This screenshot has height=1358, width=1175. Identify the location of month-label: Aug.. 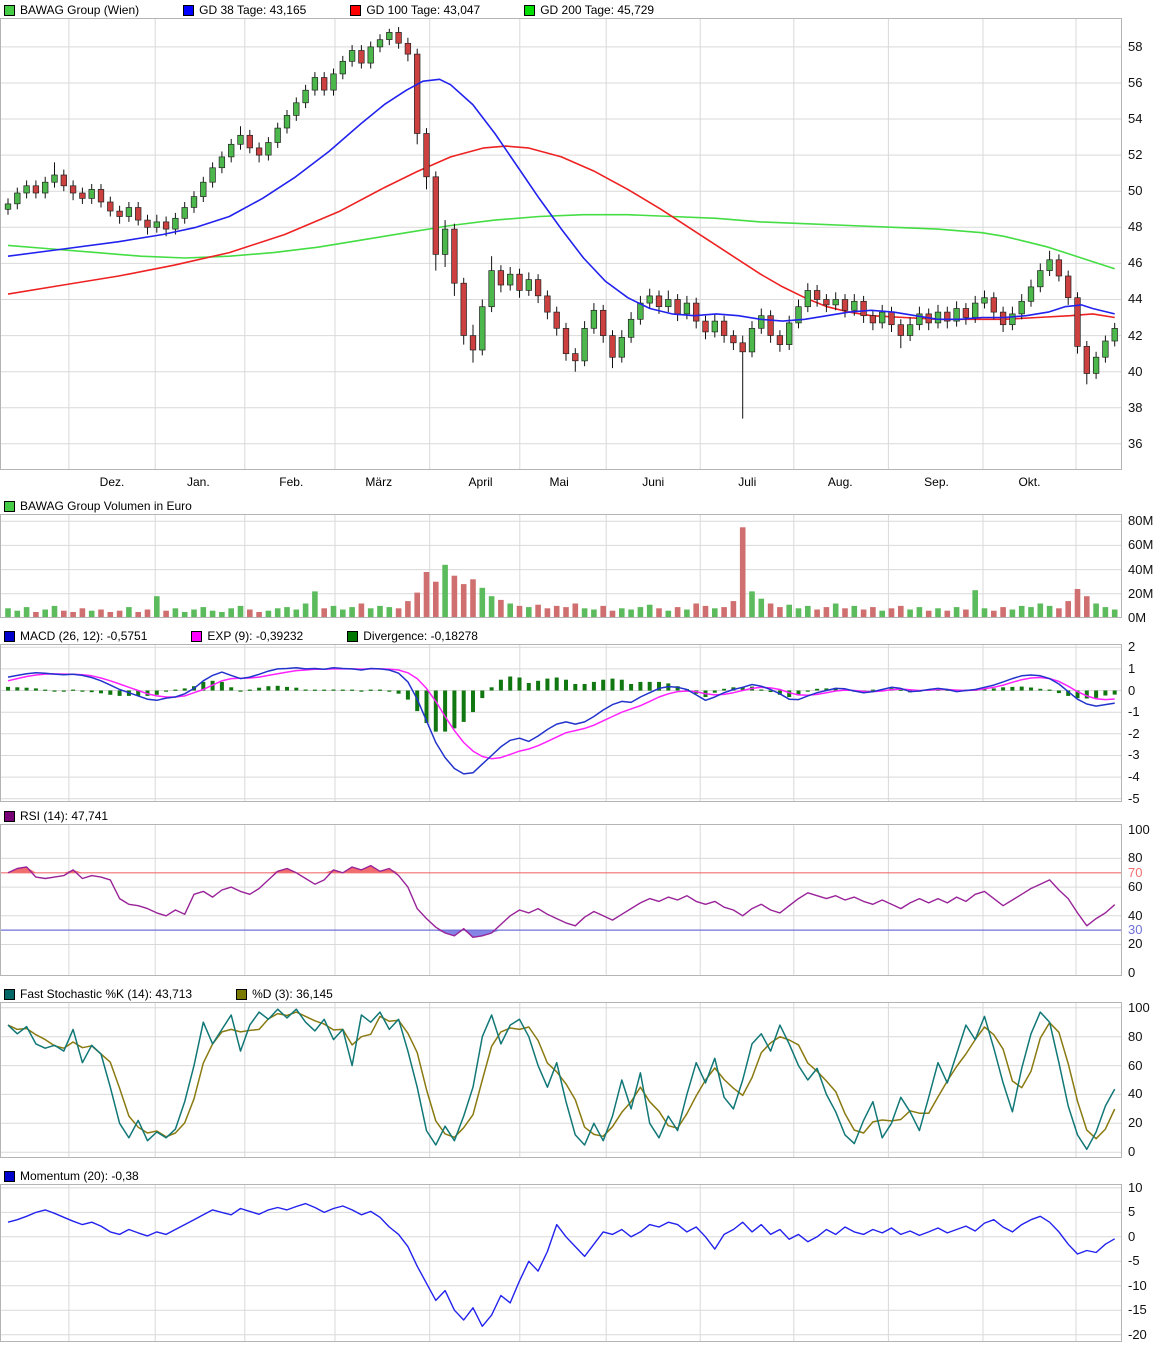
(840, 482).